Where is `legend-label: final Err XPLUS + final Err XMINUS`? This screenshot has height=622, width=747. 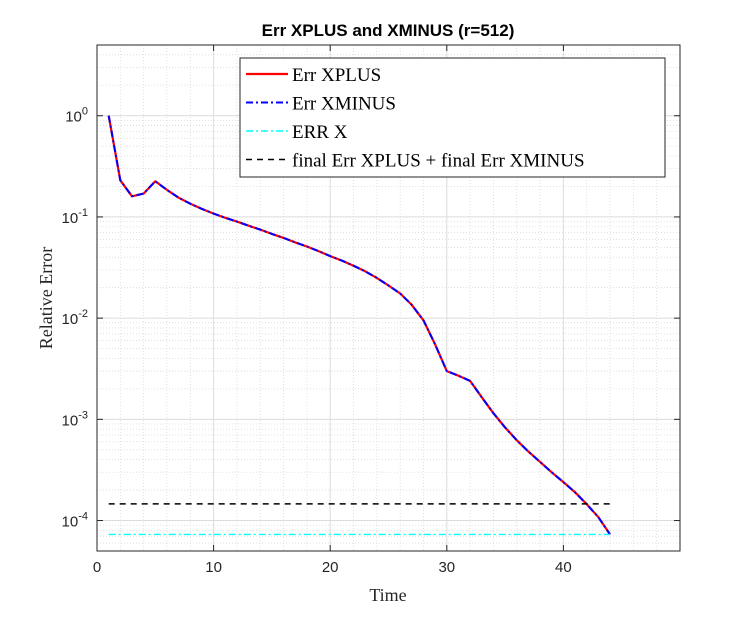 legend-label: final Err XPLUS + final Err XMINUS is located at coordinates (438, 161).